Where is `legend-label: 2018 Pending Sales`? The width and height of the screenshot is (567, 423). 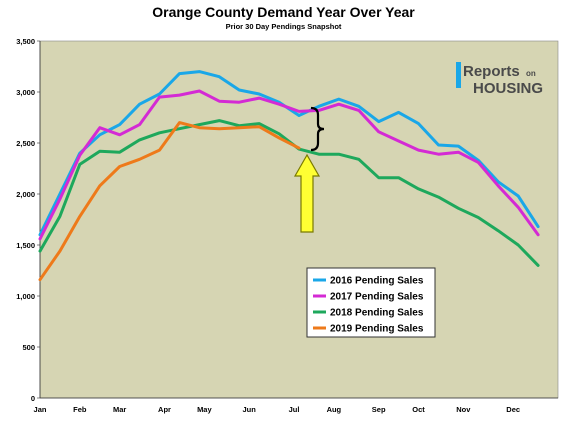 legend-label: 2018 Pending Sales is located at coordinates (377, 313).